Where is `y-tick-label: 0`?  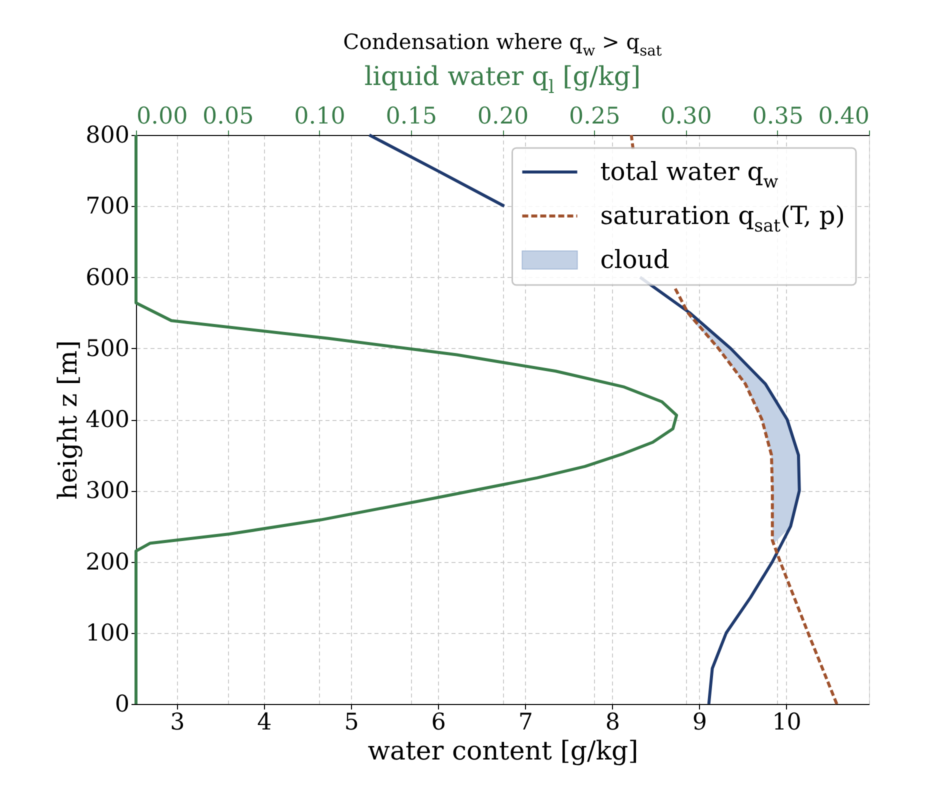 y-tick-label: 0 is located at coordinates (122, 705).